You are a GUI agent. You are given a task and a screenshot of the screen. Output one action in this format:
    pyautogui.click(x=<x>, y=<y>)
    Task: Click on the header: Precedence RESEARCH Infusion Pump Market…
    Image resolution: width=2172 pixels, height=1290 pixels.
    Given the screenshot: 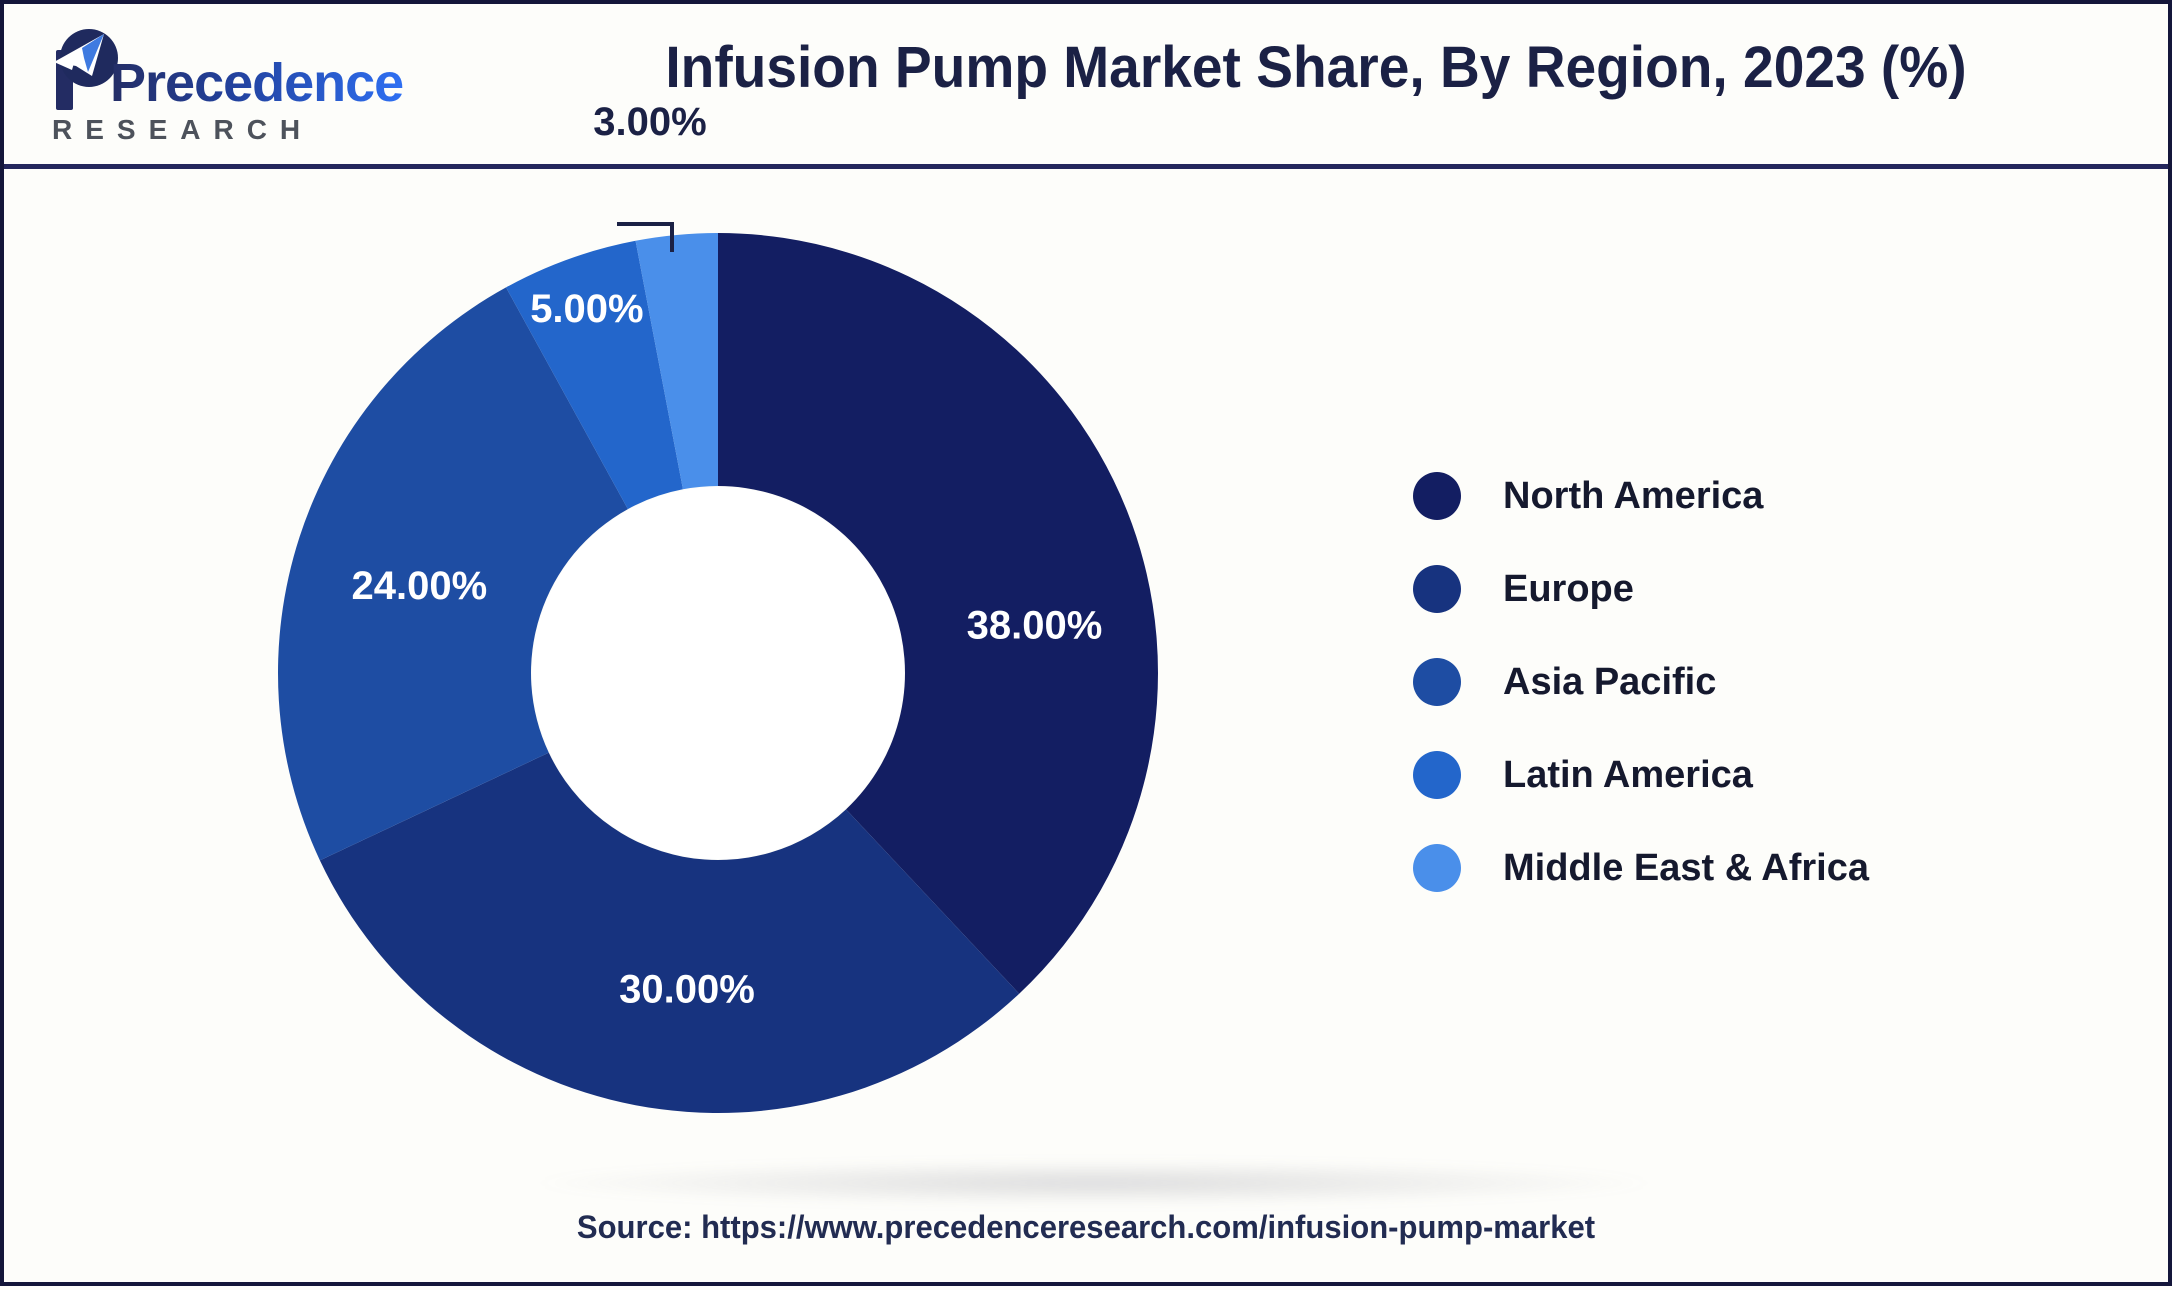 What is the action you would take?
    pyautogui.click(x=1086, y=86)
    